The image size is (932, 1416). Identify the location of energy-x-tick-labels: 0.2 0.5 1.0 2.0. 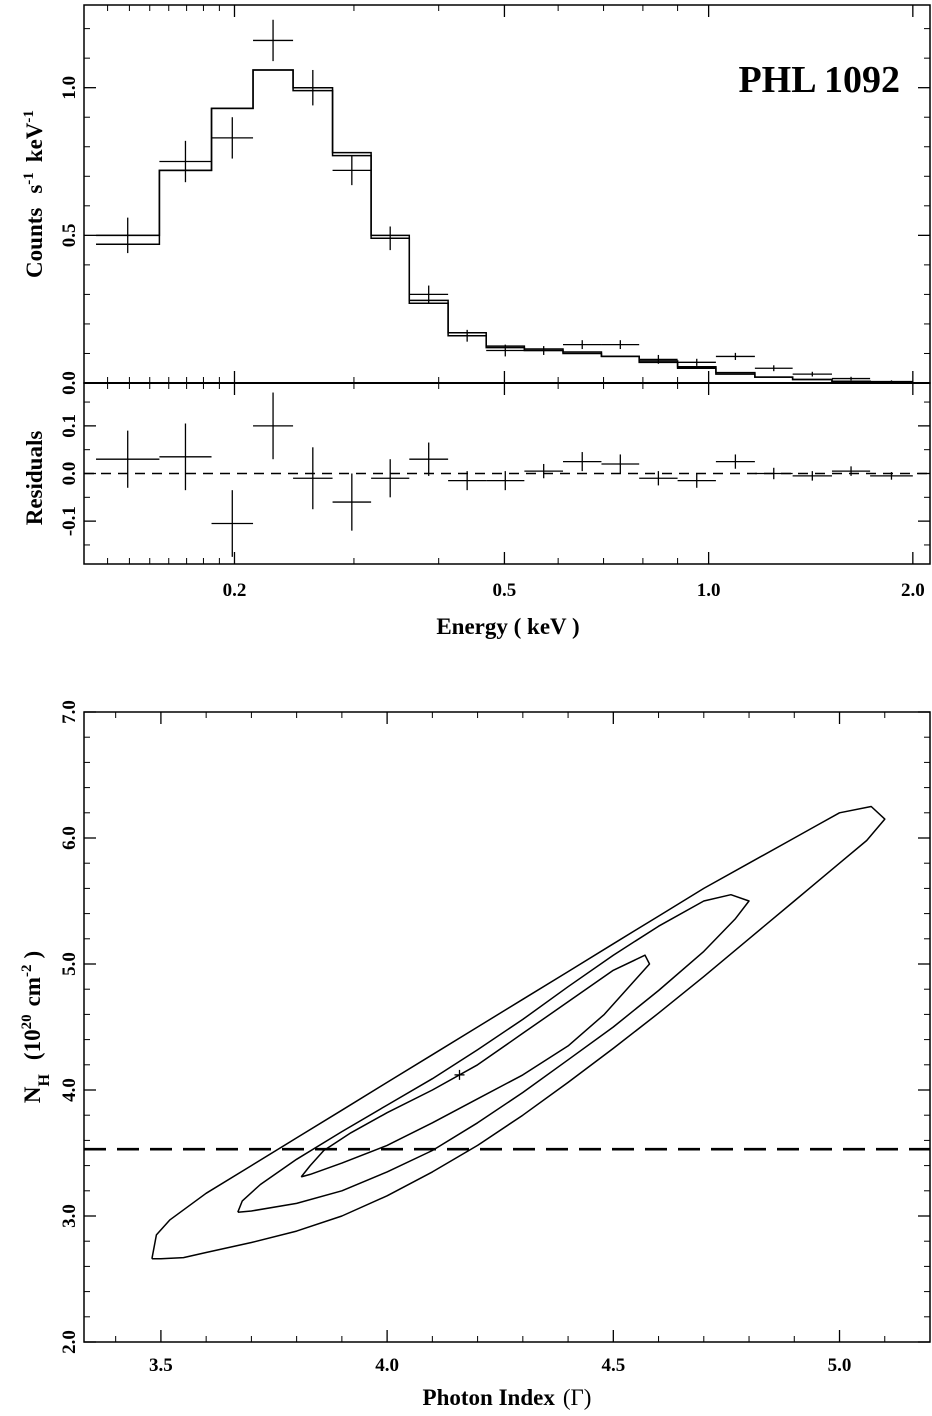
(574, 590).